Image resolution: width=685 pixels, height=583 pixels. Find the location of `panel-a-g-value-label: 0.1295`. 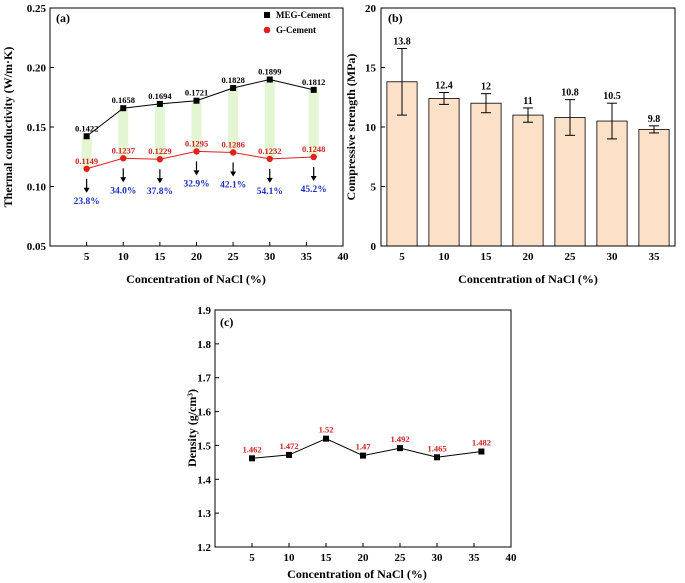

panel-a-g-value-label: 0.1295 is located at coordinates (196, 143).